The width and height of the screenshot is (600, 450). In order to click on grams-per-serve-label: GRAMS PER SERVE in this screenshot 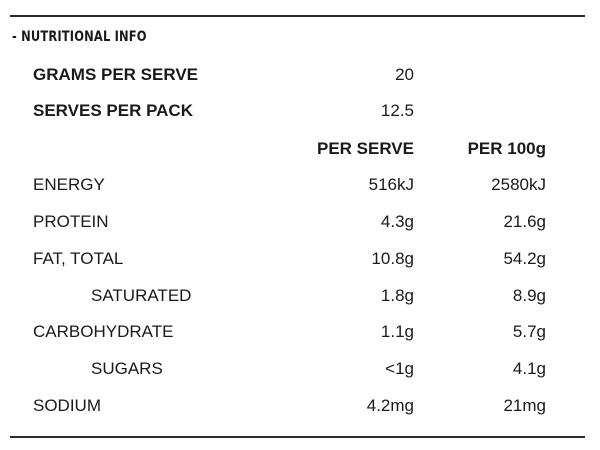, I will do `click(116, 74)`.